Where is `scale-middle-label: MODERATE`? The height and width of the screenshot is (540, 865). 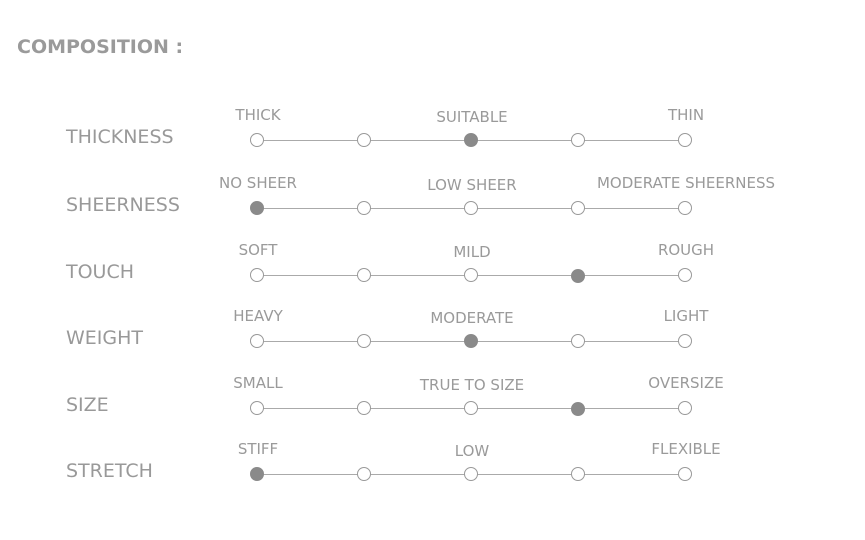
scale-middle-label: MODERATE is located at coordinates (472, 318).